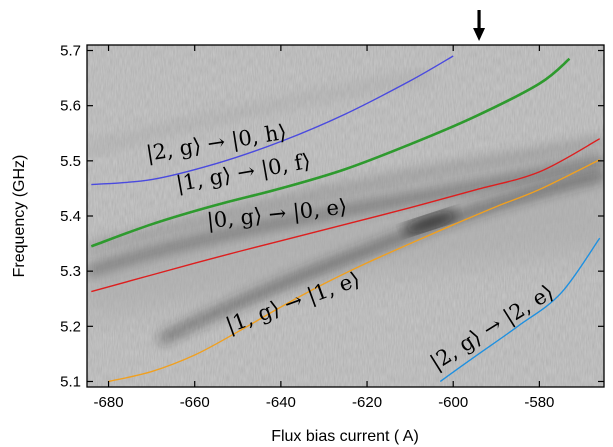 Image resolution: width=613 pixels, height=447 pixels. Describe the element at coordinates (19, 216) in the screenshot. I see `y-axis-label: Frequency (GHz)` at that location.